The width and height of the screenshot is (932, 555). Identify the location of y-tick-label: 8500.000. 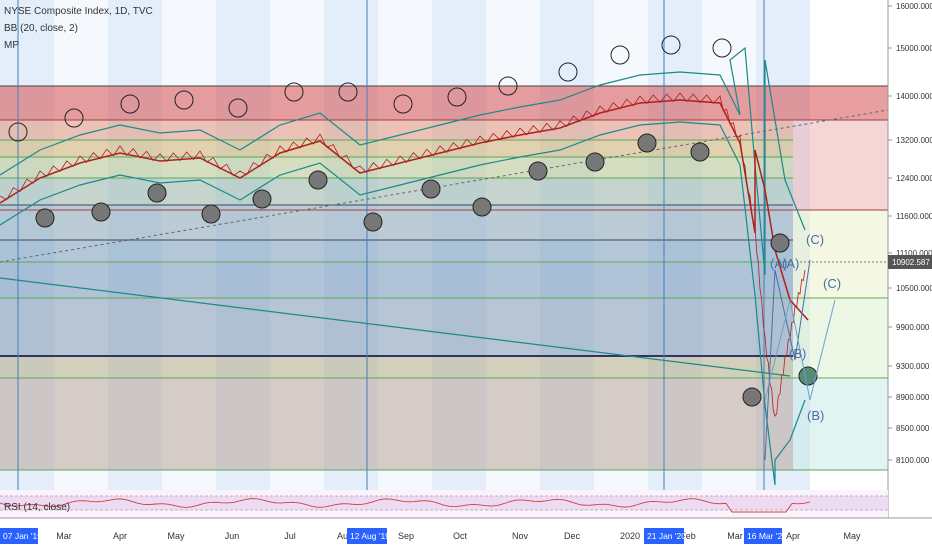
(913, 428).